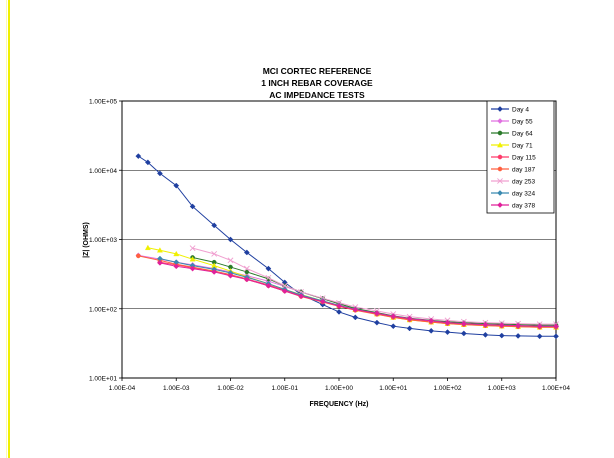 The height and width of the screenshot is (458, 614). What do you see at coordinates (339, 388) in the screenshot?
I see `x-tick-label: 1.00E+00` at bounding box center [339, 388].